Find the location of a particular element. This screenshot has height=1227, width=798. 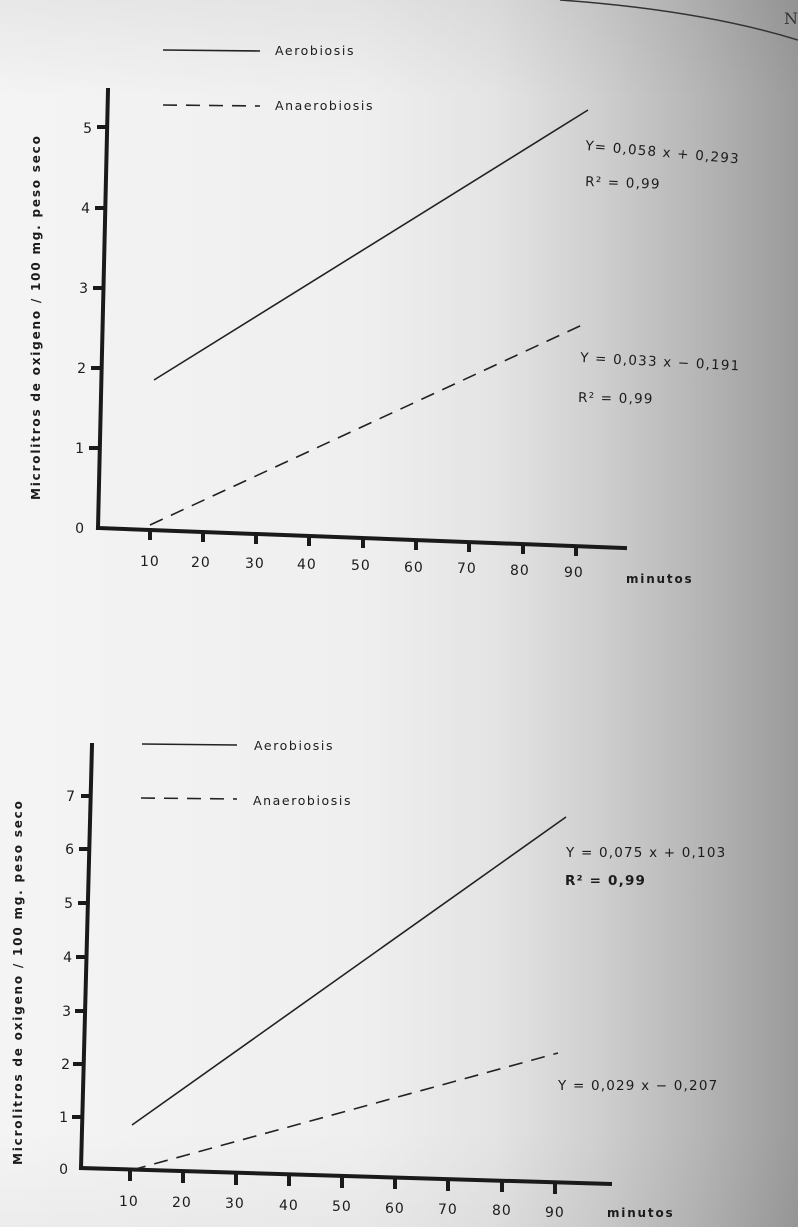

chart-2-x-axis is located at coordinates (345, 1176).